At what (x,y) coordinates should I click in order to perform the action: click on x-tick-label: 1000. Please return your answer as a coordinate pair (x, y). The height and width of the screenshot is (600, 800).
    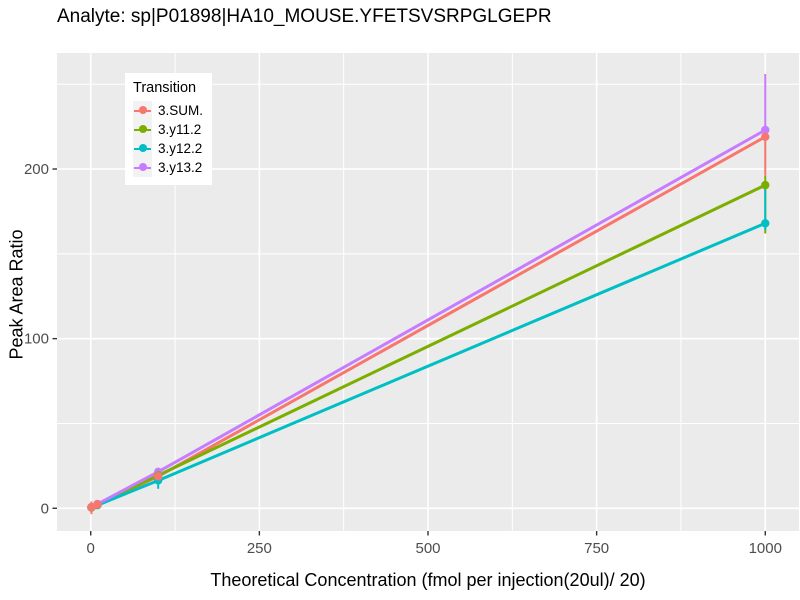
    Looking at the image, I should click on (765, 548).